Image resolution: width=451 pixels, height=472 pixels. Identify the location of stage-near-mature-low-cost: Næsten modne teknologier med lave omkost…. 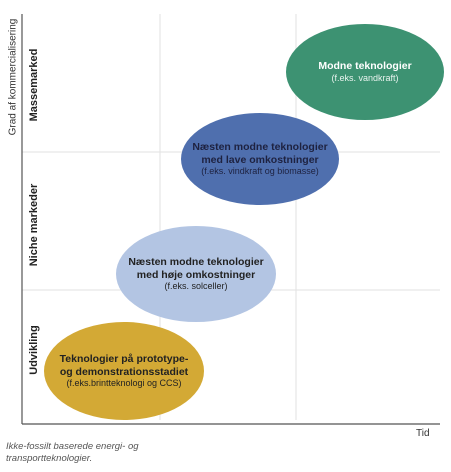
(260, 159).